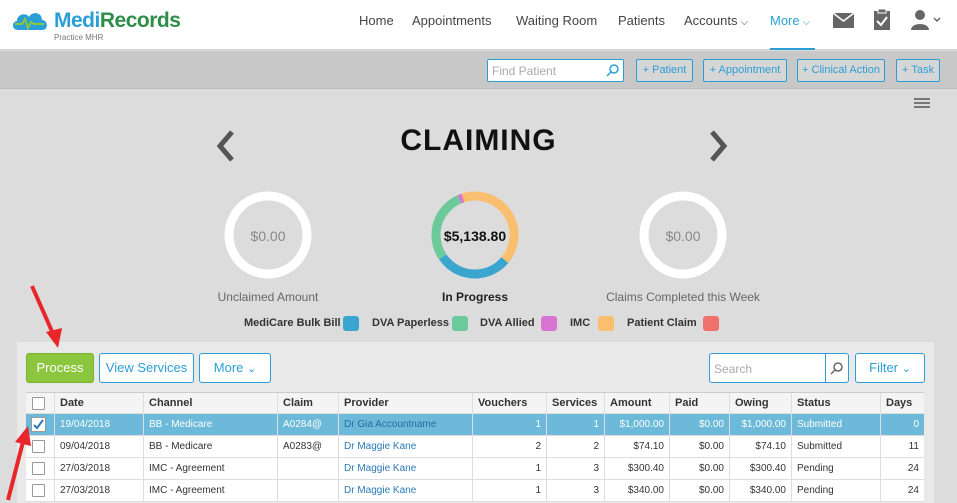 This screenshot has height=503, width=957. Describe the element at coordinates (38, 424) in the screenshot. I see `checked-checkbox-icon` at that location.